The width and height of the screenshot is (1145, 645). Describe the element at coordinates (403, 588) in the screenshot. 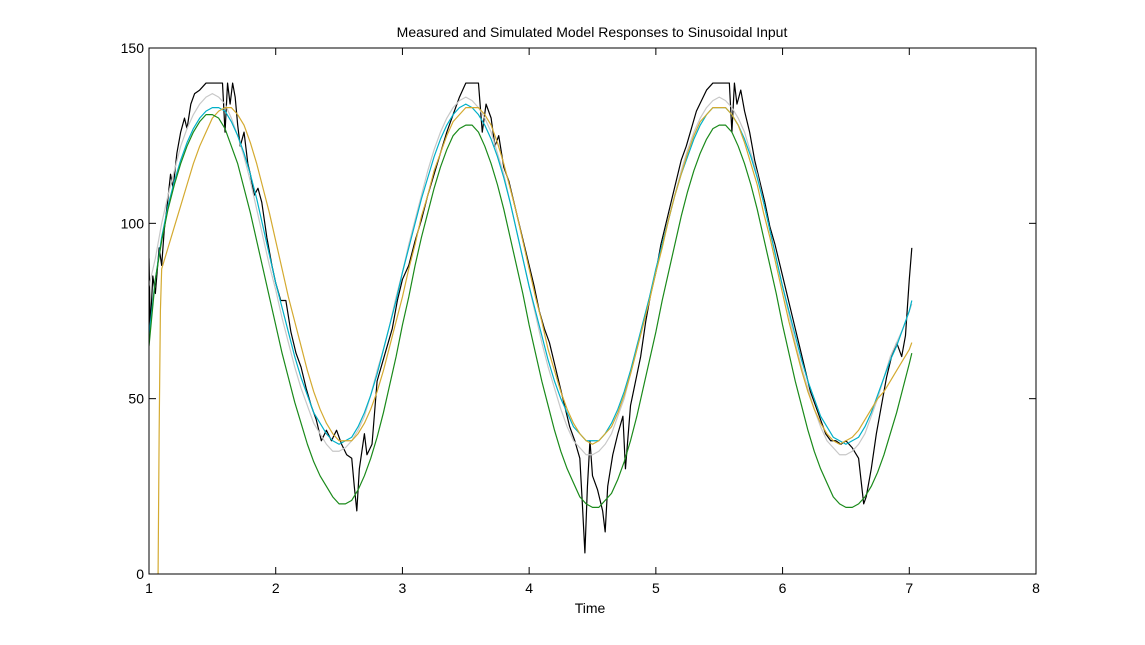

I see `x-tick-label: 3` at that location.